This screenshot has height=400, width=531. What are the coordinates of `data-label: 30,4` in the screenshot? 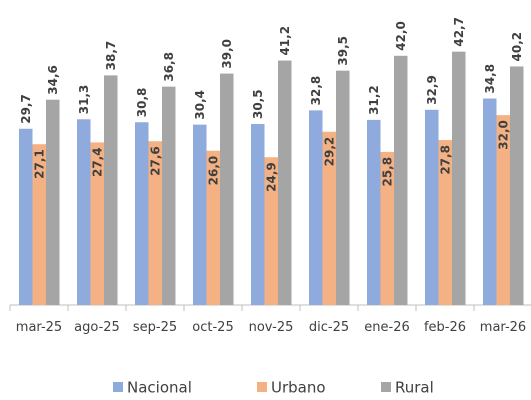 It's located at (200, 105).